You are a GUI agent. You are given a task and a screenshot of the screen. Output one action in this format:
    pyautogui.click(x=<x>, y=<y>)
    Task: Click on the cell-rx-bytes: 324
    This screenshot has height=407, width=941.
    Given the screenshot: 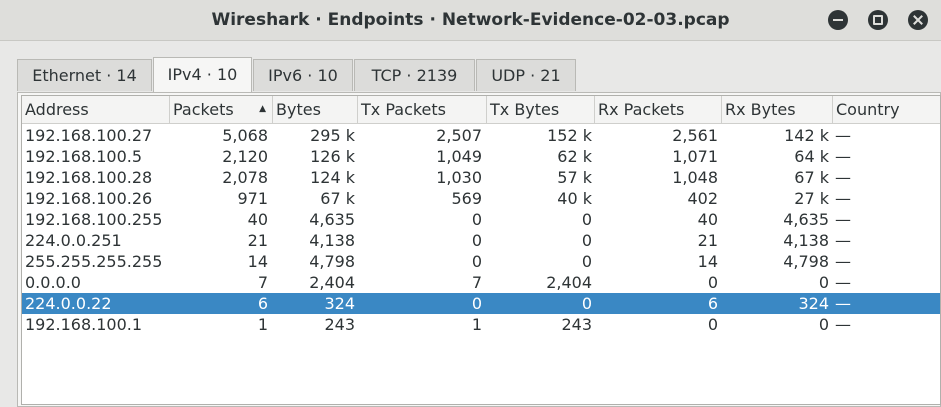 What is the action you would take?
    pyautogui.click(x=813, y=303)
    